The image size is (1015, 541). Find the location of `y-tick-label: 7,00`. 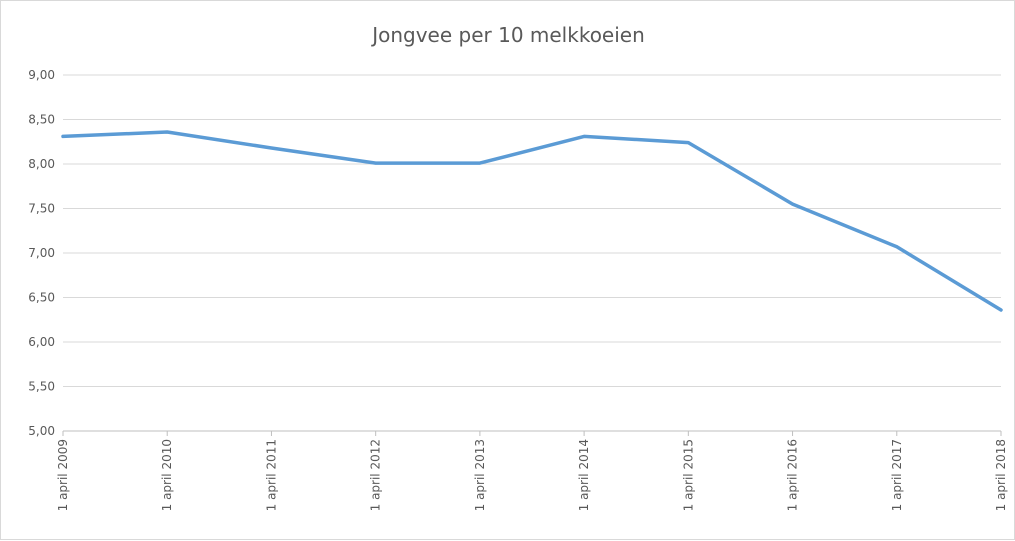

y-tick-label: 7,00 is located at coordinates (41, 253).